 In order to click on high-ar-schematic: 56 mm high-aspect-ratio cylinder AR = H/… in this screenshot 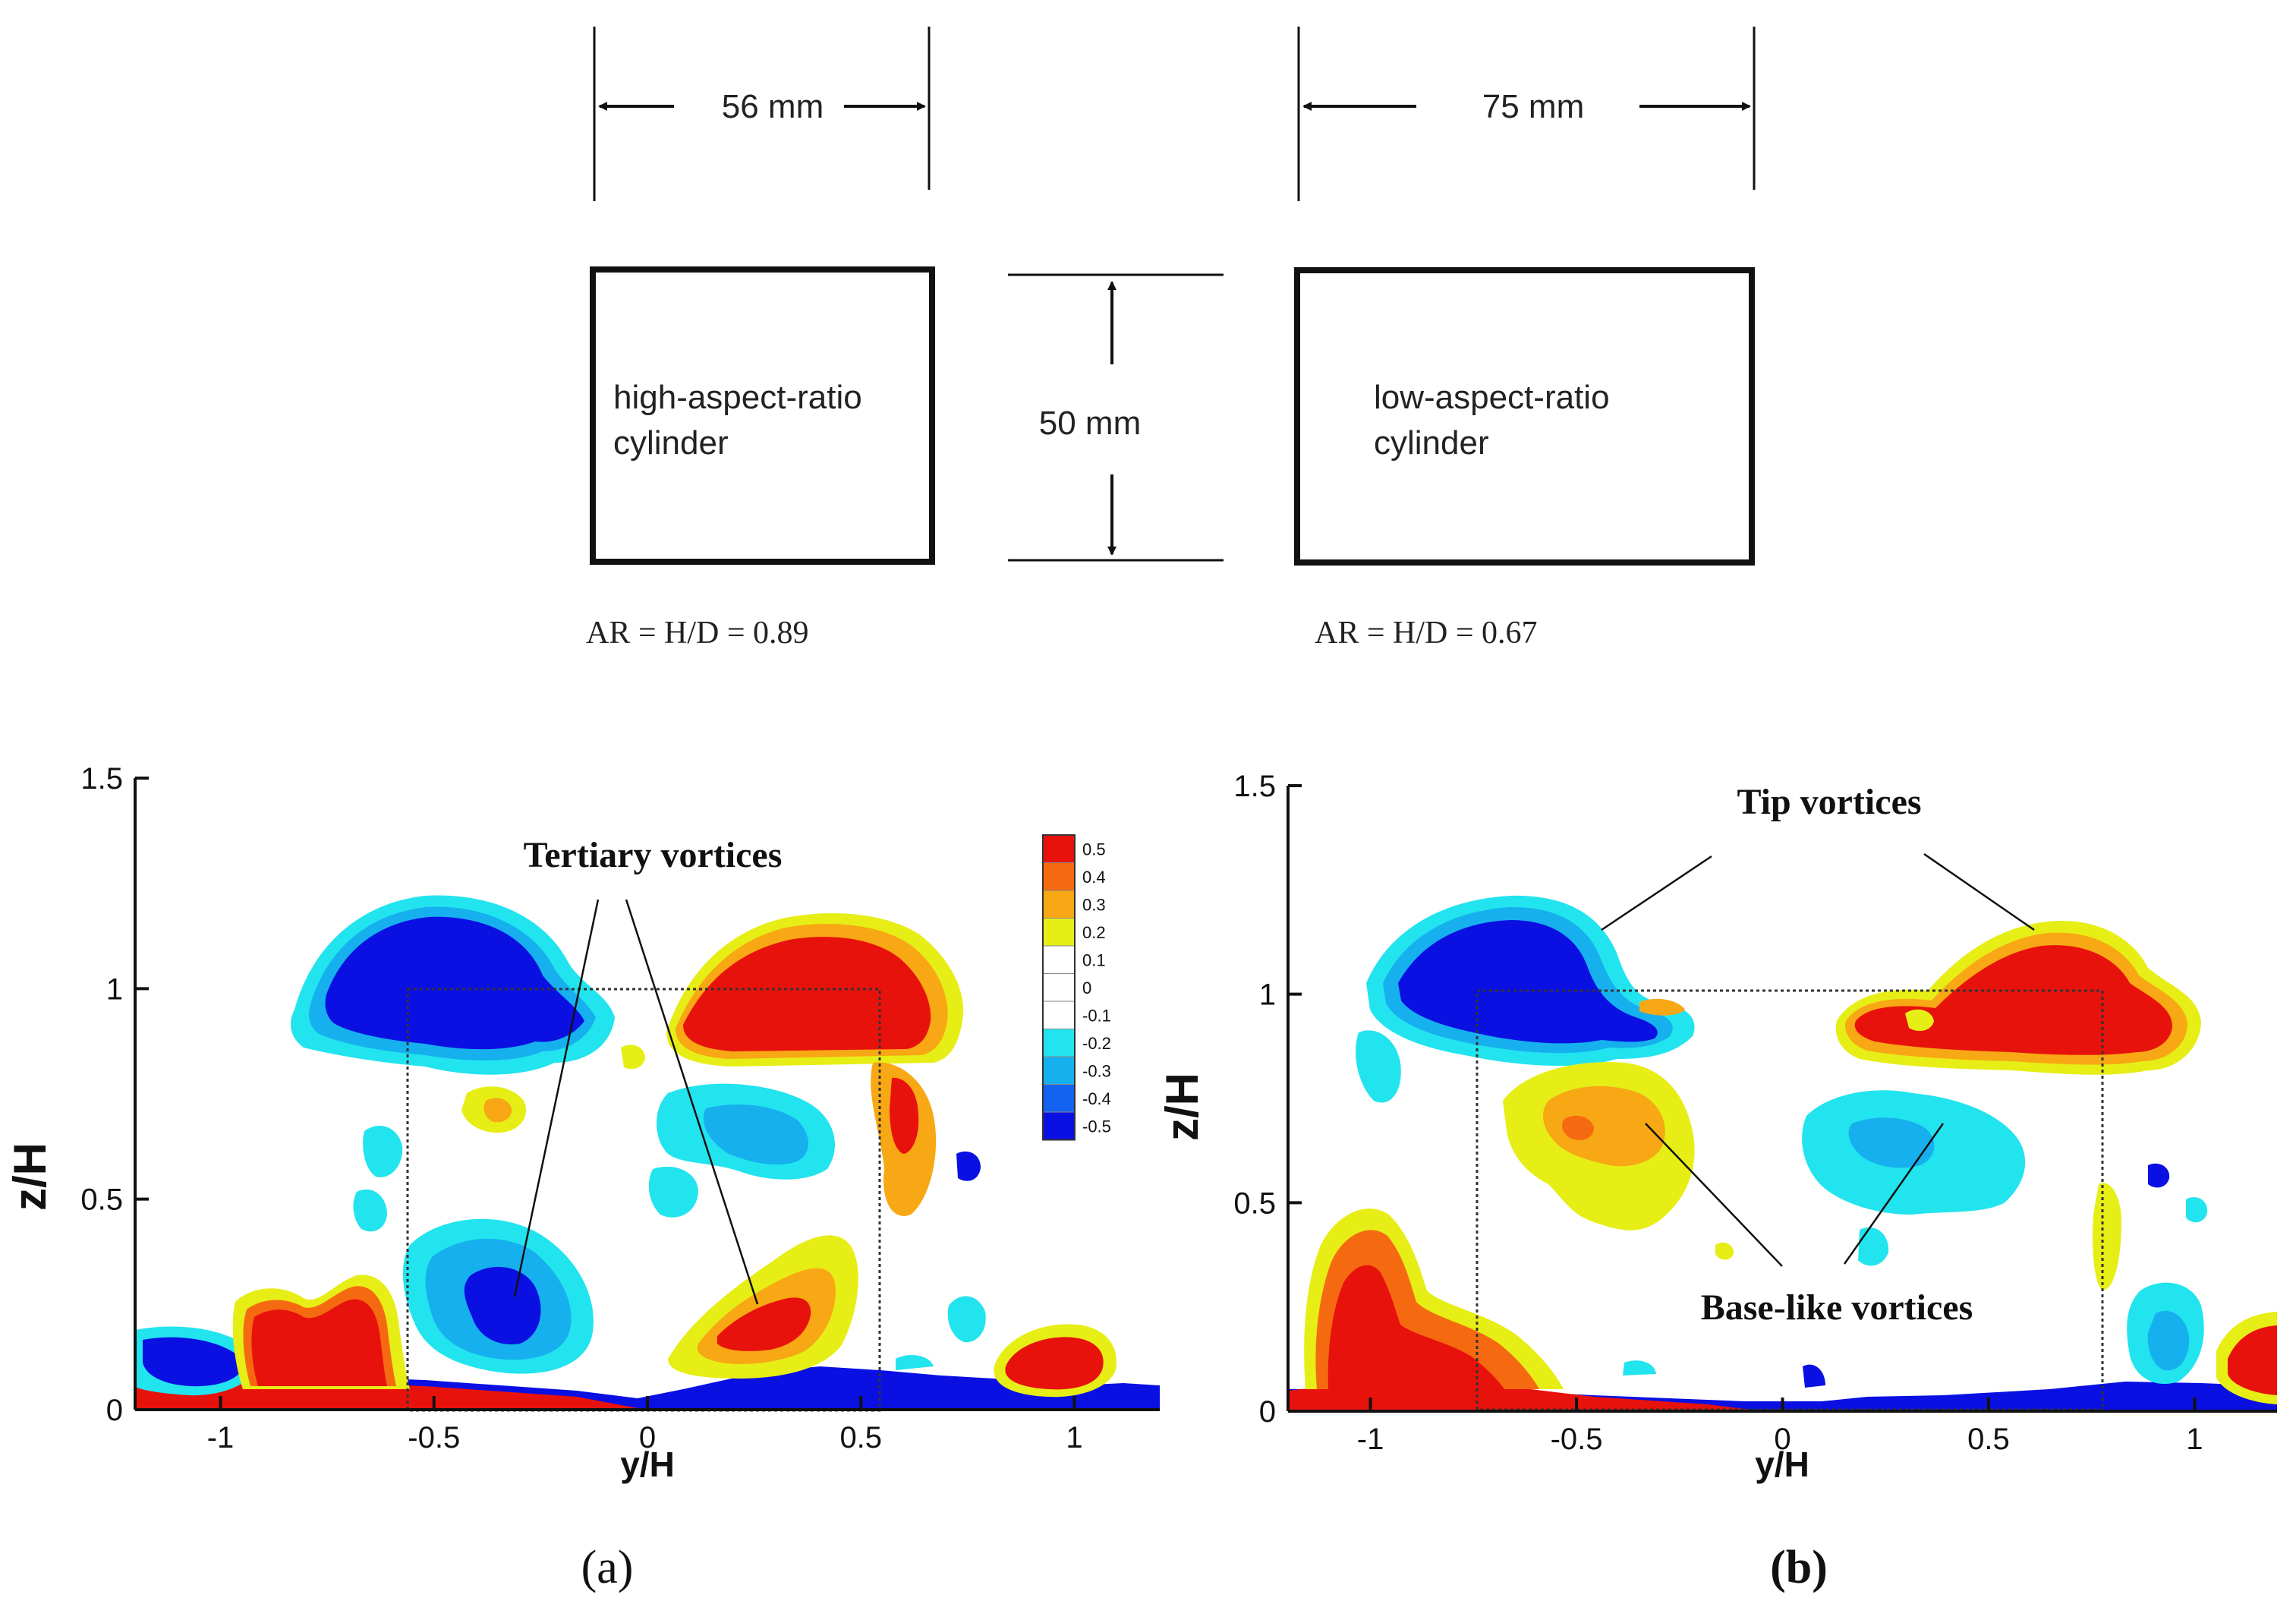, I will do `click(760, 339)`.